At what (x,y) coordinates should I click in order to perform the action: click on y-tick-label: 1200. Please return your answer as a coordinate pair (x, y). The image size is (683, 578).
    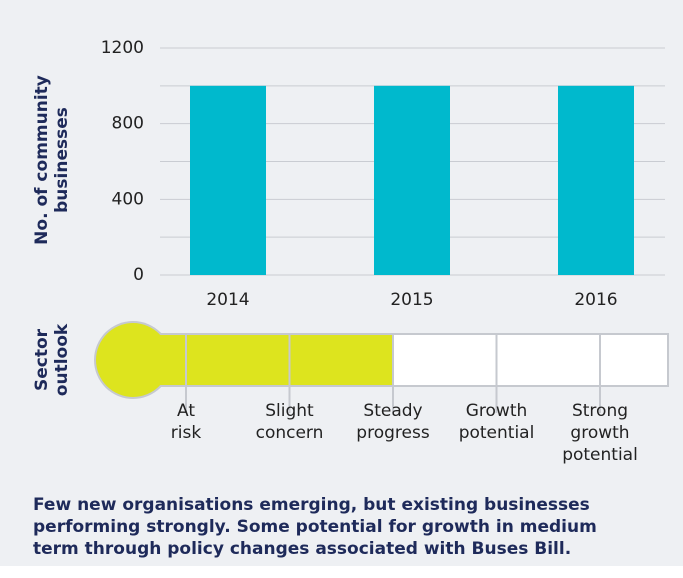
    Looking at the image, I should click on (122, 48).